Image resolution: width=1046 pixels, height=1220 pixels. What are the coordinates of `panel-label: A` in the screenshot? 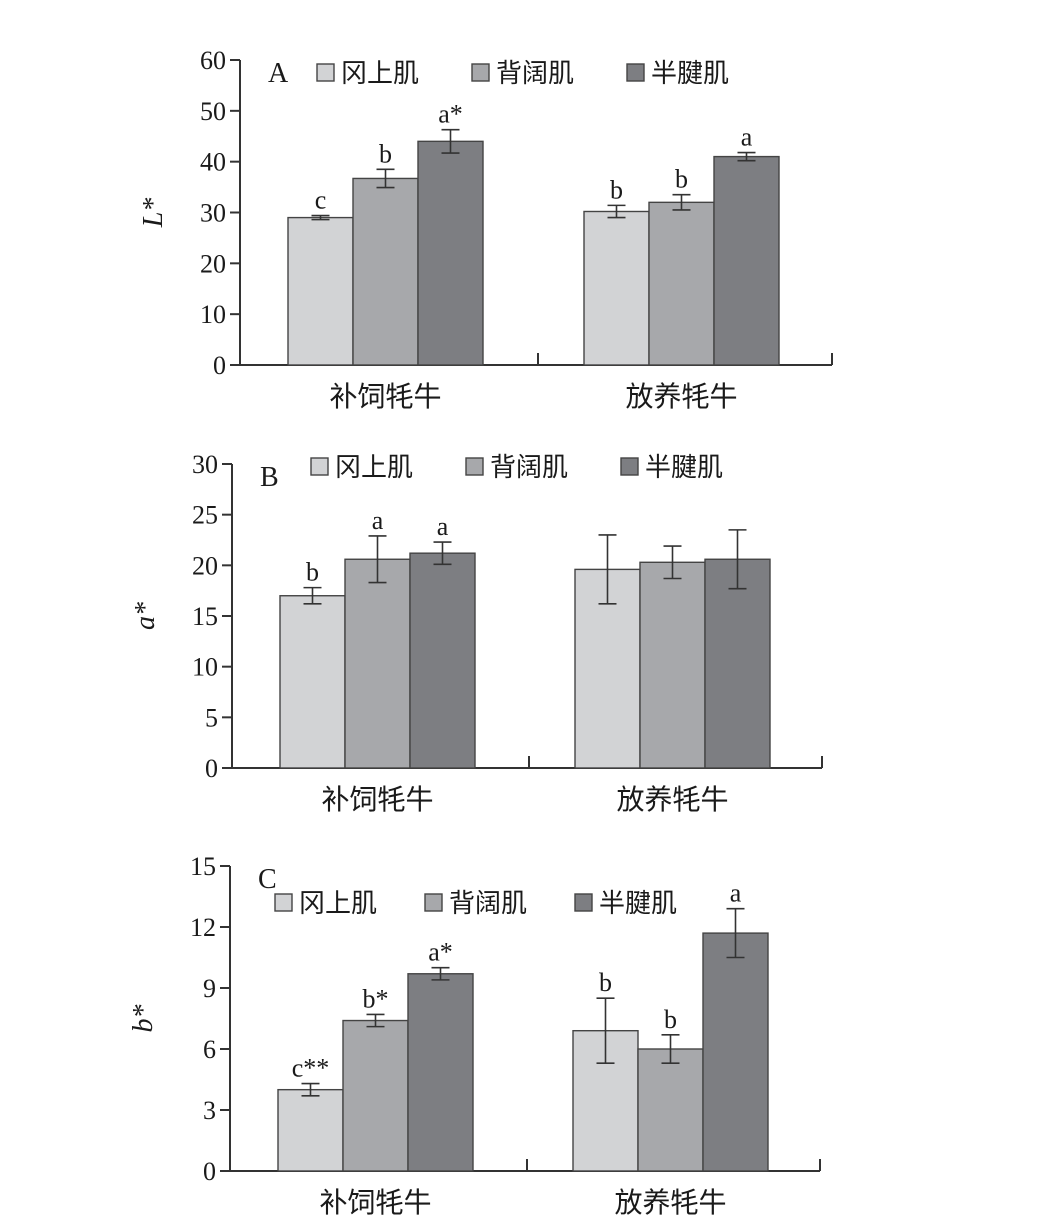 It's located at (278, 73).